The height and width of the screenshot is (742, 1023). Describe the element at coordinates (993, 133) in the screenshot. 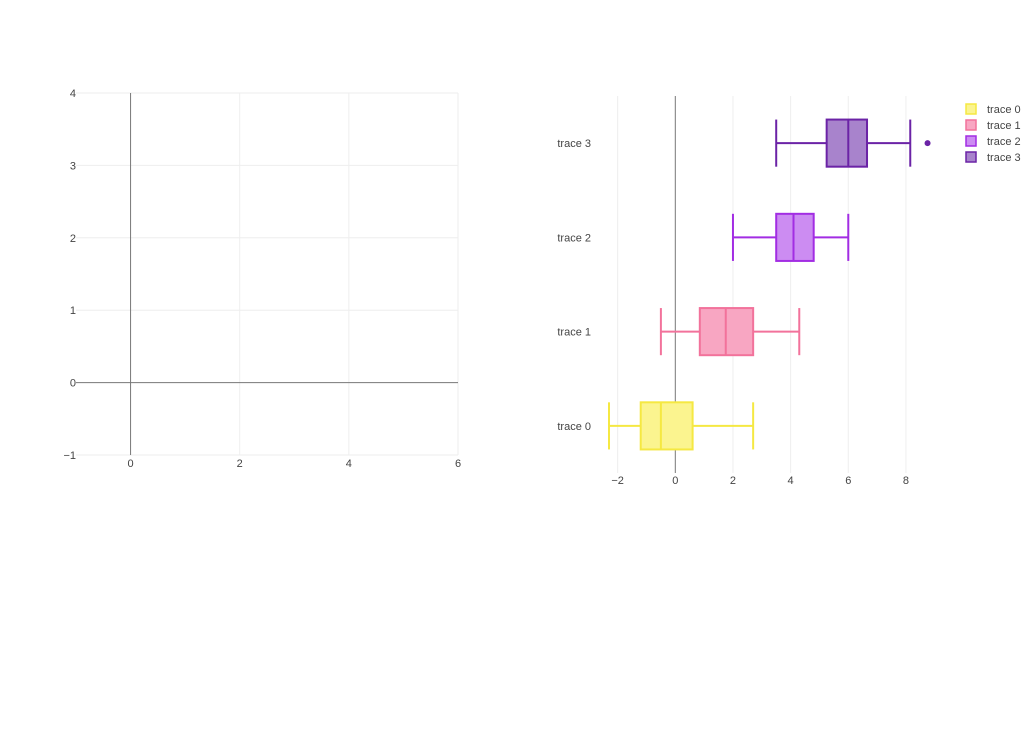

I see `legend: trace 0 trace 1 trace 2 trace 3` at that location.